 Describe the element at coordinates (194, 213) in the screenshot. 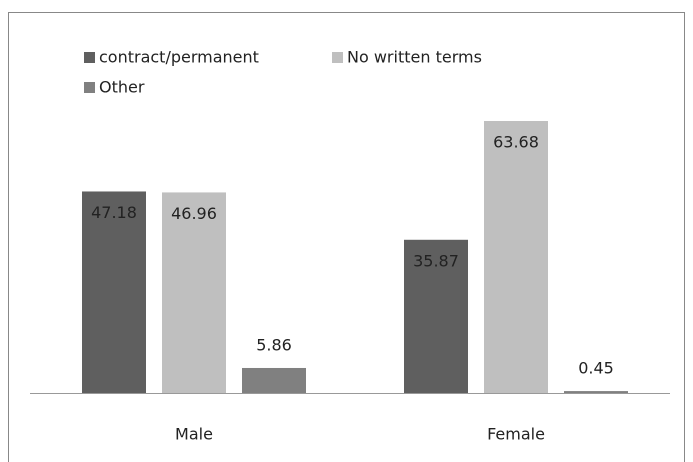

I see `data-label: 46.96` at that location.